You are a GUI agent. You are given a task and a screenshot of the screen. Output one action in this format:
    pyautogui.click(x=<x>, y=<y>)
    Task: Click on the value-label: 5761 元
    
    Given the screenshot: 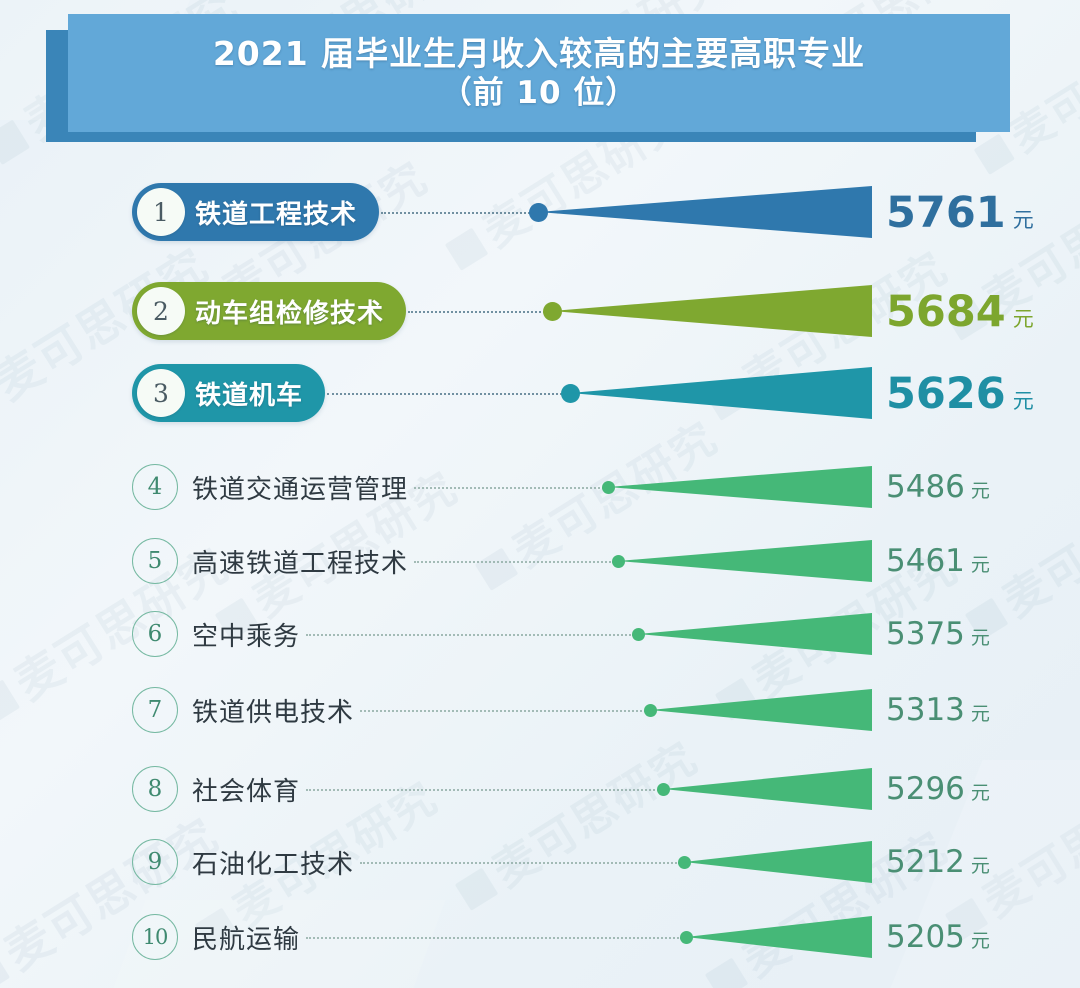 What is the action you would take?
    pyautogui.click(x=960, y=213)
    